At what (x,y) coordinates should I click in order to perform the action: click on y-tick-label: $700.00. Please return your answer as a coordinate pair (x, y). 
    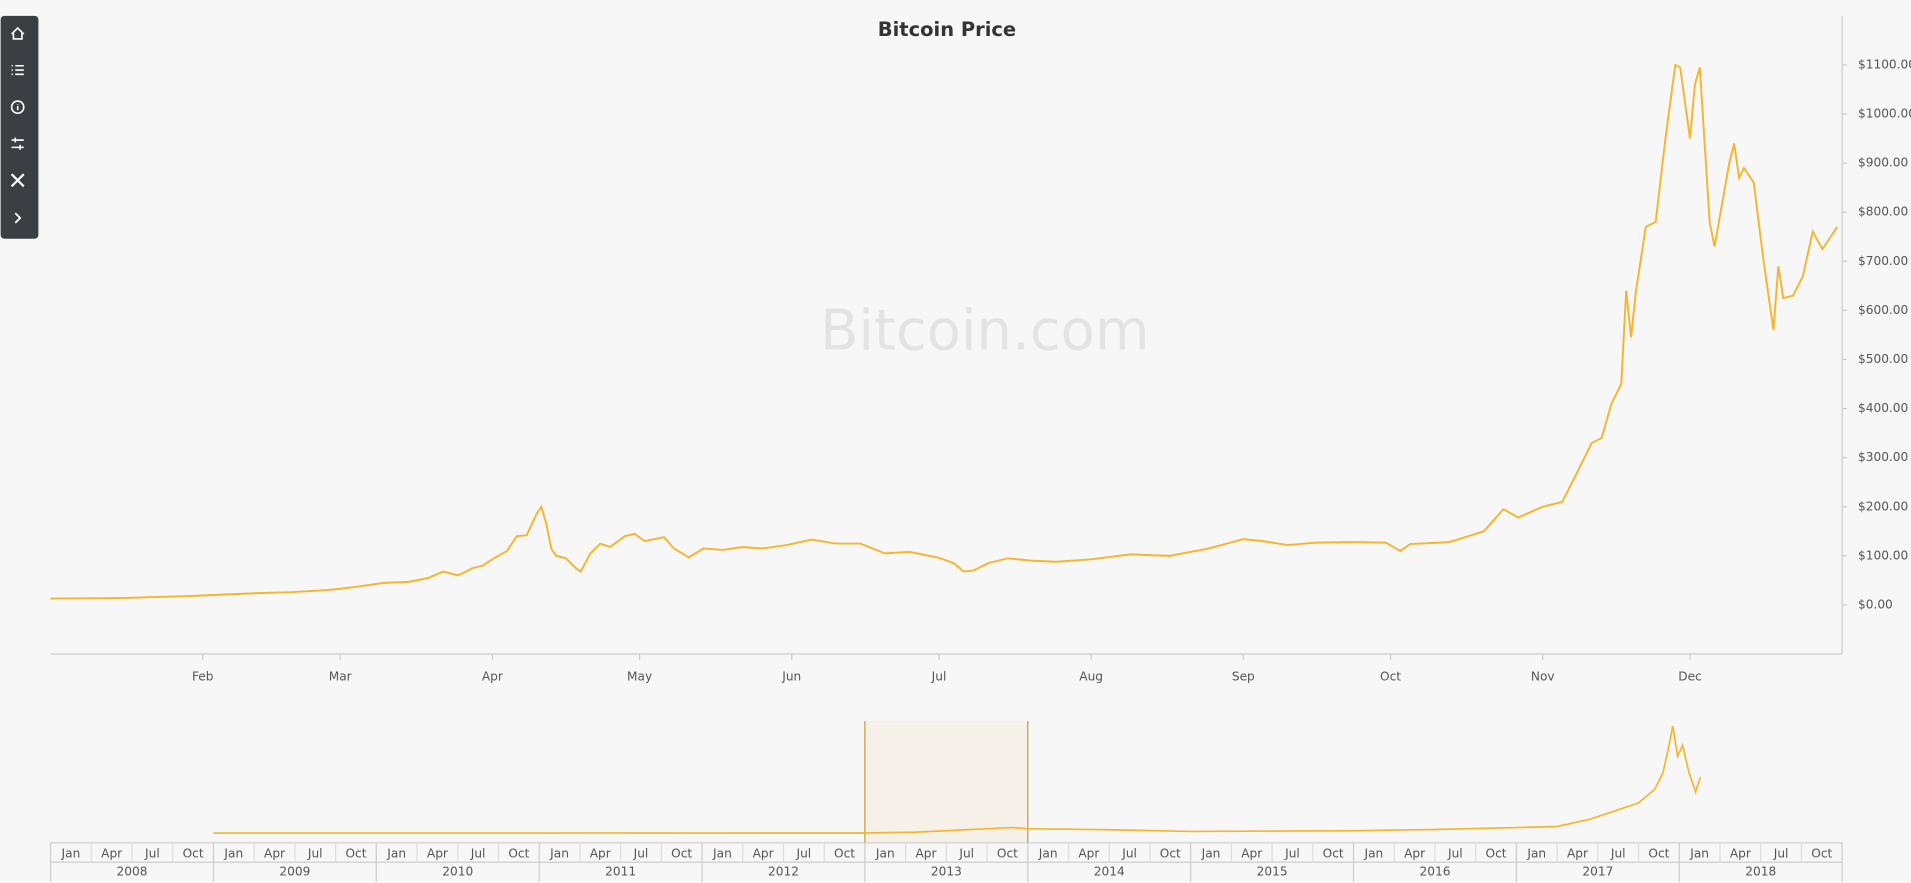
    Looking at the image, I should click on (1883, 261).